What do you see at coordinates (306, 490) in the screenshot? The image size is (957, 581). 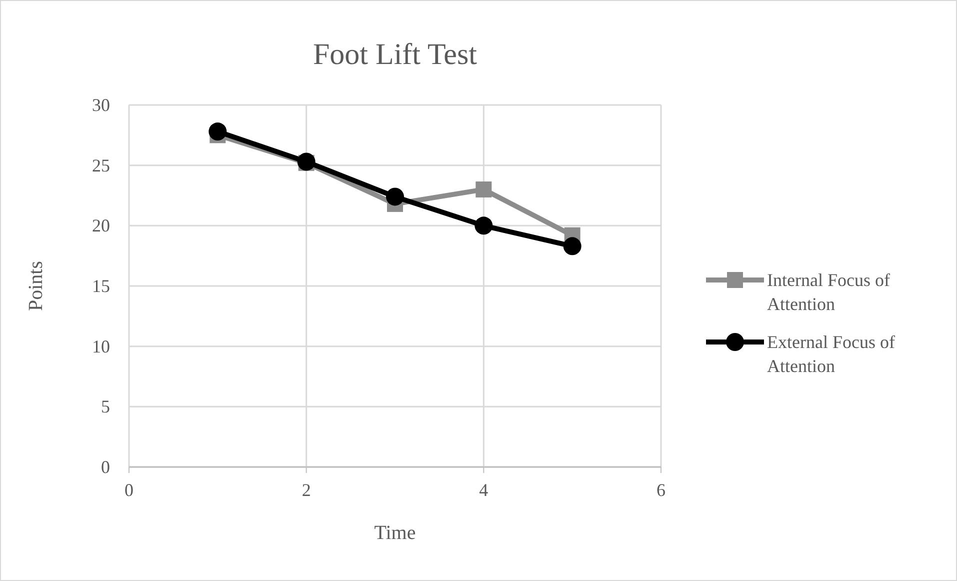 I see `x-tick-label: 2` at bounding box center [306, 490].